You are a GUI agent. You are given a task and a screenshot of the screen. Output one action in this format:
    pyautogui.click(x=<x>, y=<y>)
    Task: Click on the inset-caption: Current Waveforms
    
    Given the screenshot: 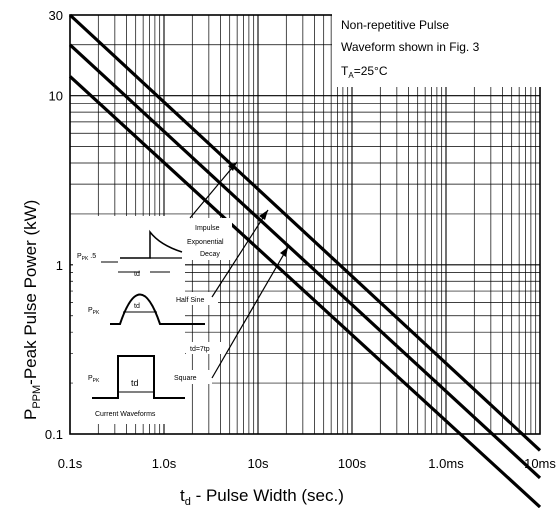 What is the action you would take?
    pyautogui.click(x=125, y=414)
    